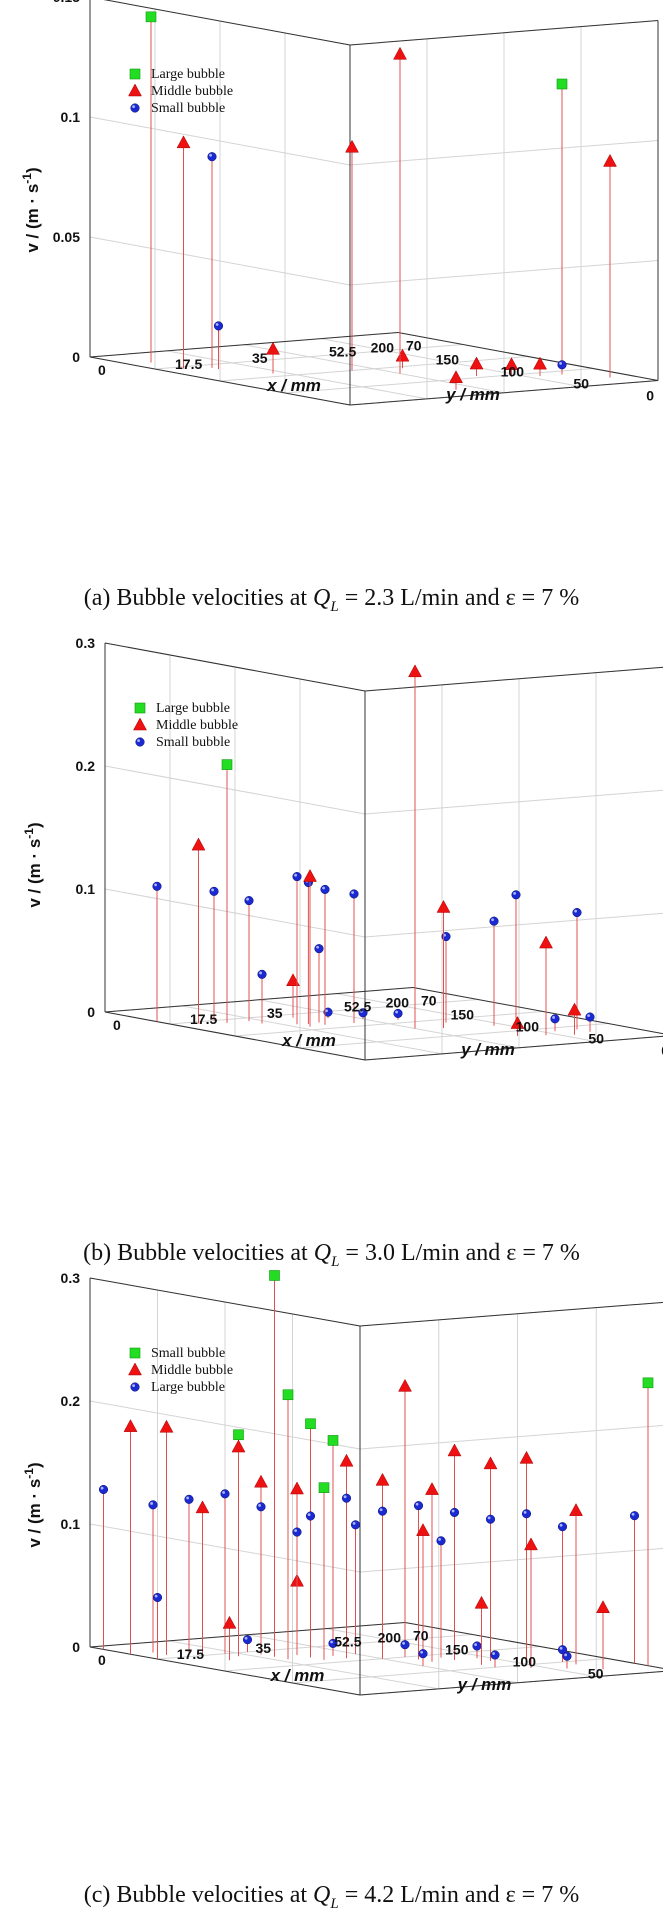 The image size is (663, 1927). Describe the element at coordinates (32, 218) in the screenshot. I see `v-axis-label-text: v / (m · s` at that location.